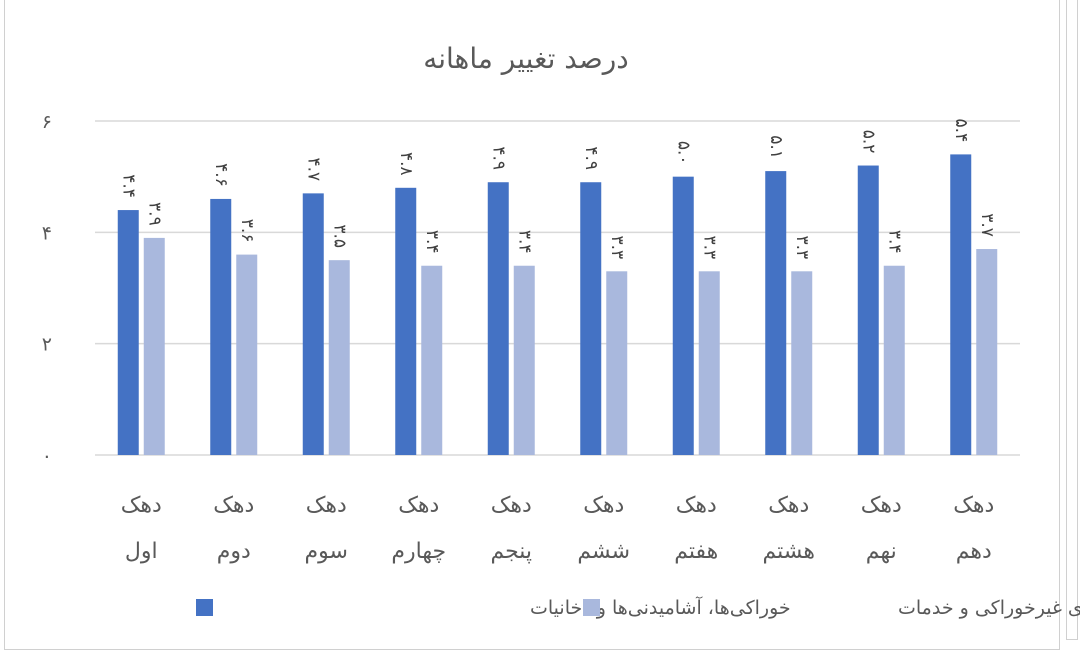  I want to click on legend-item-food: خوراکی‌ها، آشامیدنی‌ها و دخانیات, so click(493, 607).